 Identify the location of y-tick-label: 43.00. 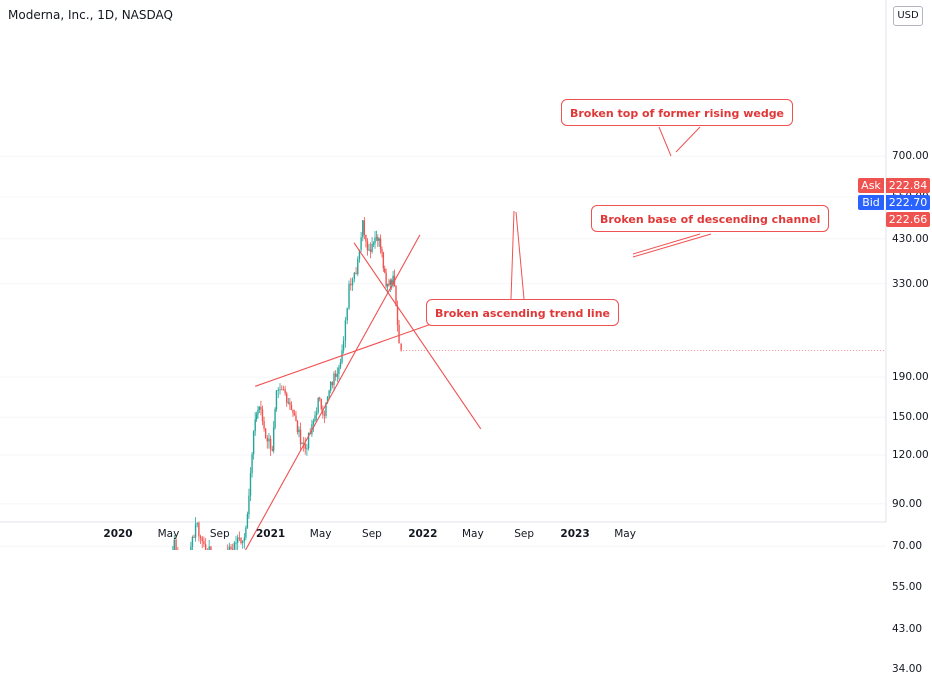
(907, 628).